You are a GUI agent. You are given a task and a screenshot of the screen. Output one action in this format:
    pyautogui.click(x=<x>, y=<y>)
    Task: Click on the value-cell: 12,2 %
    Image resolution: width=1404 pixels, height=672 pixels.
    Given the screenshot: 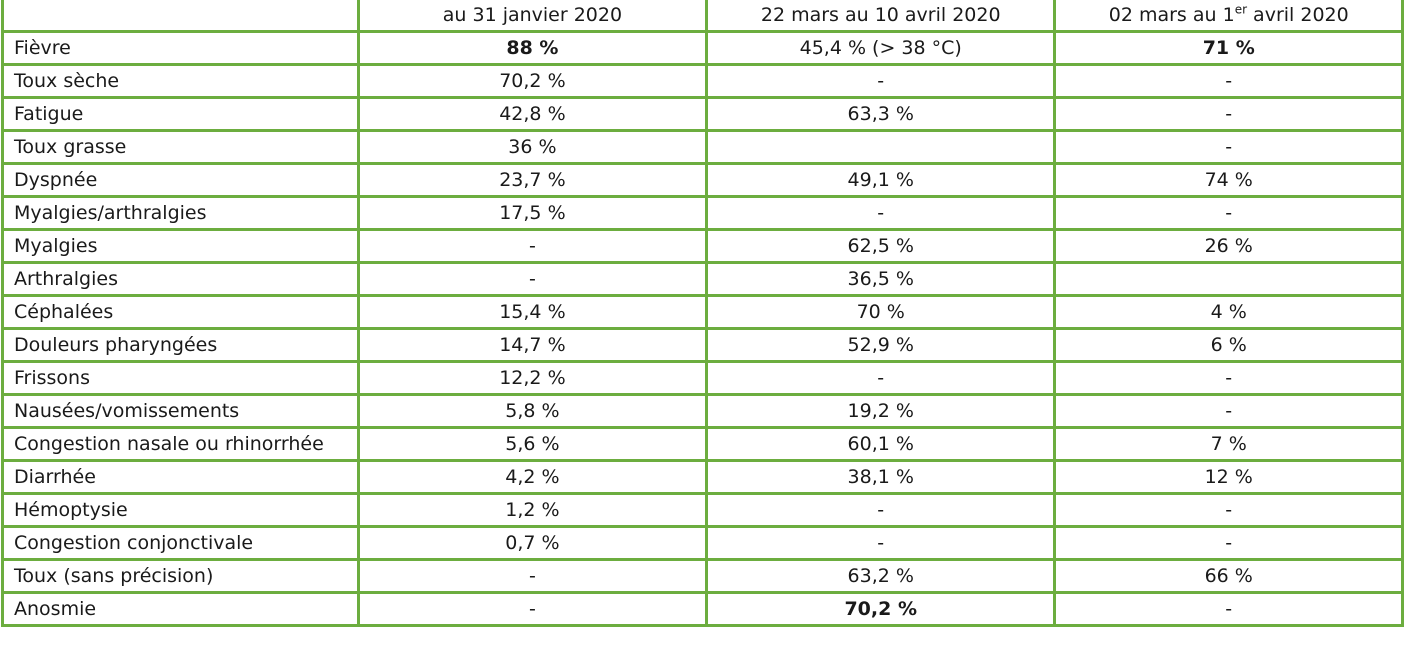 What is the action you would take?
    pyautogui.click(x=532, y=378)
    